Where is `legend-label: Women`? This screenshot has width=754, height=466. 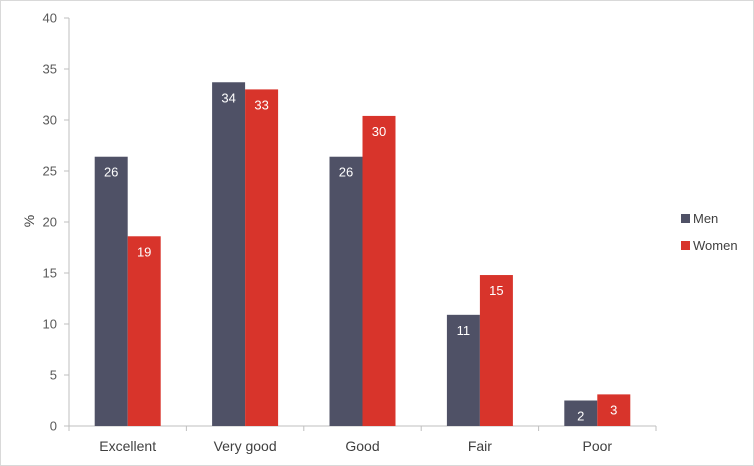 legend-label: Women is located at coordinates (715, 245).